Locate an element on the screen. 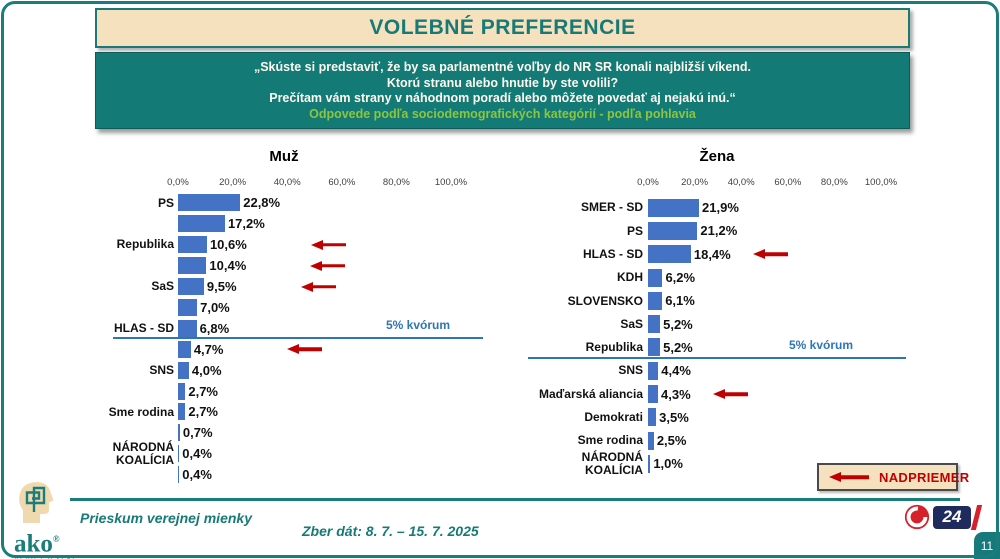  bar-value-label: 6,2% is located at coordinates (680, 278).